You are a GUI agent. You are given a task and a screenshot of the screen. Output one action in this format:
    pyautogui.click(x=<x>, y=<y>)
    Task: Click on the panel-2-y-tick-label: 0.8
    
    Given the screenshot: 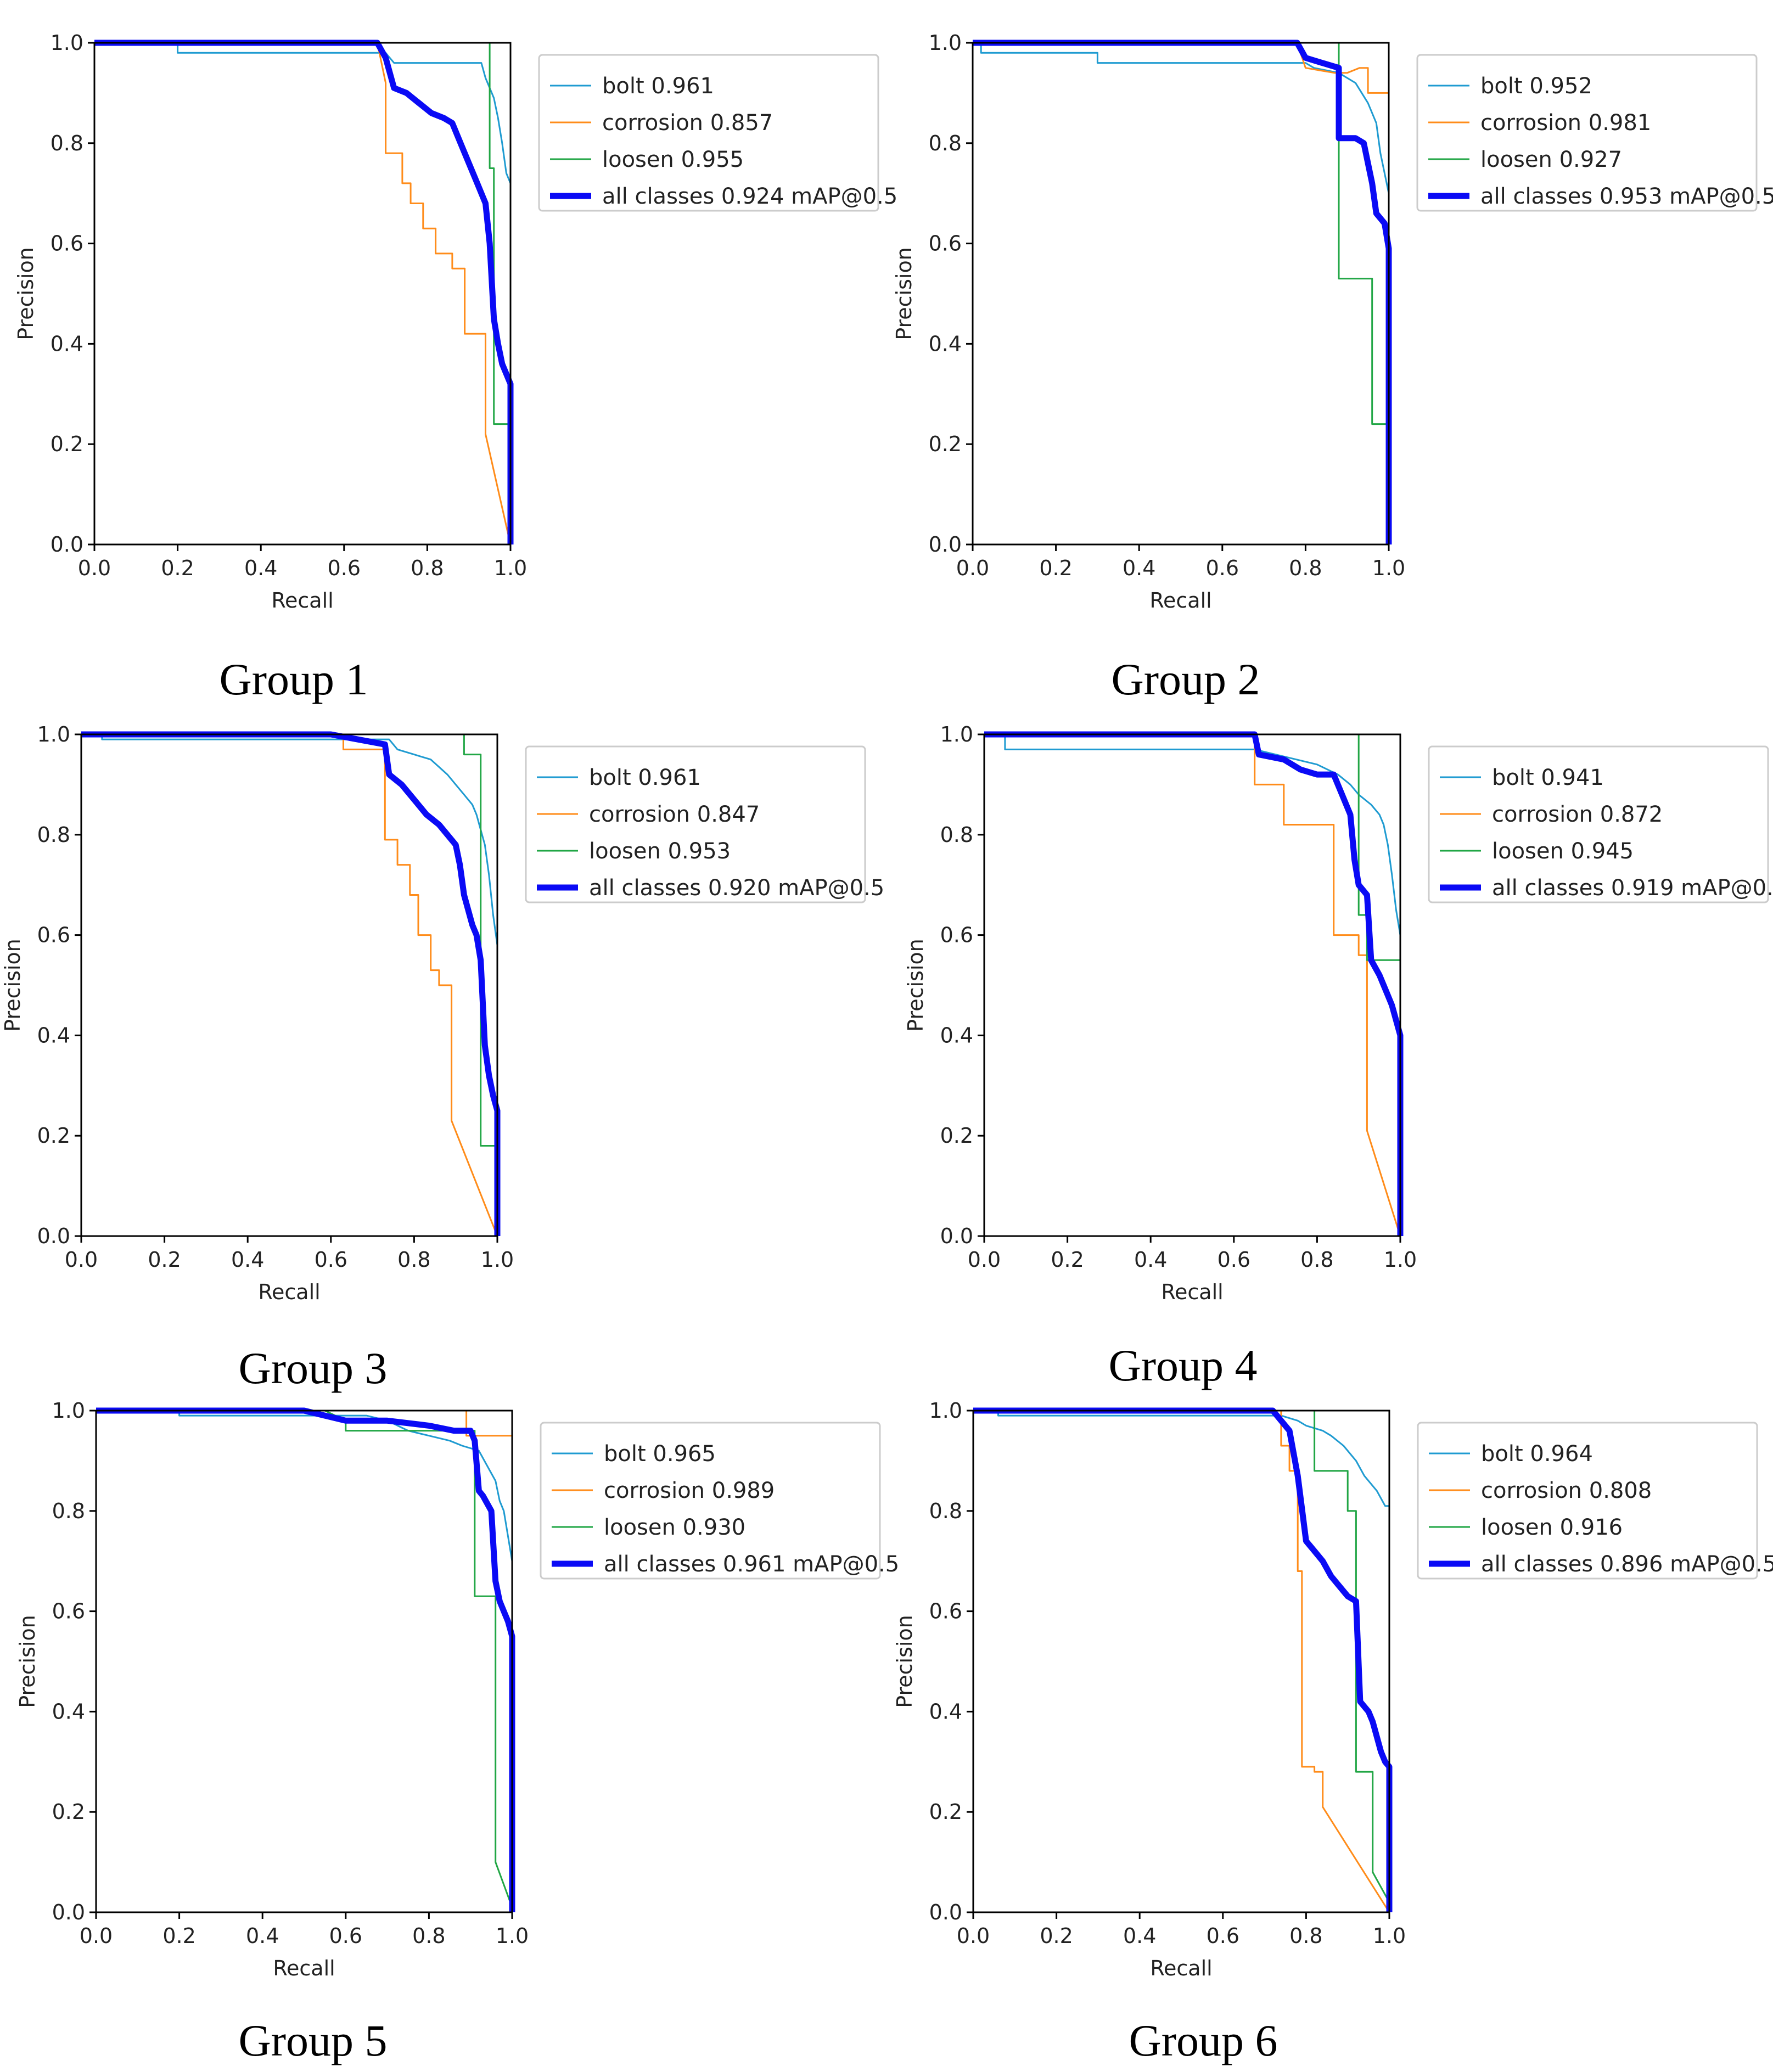 What is the action you would take?
    pyautogui.click(x=945, y=143)
    